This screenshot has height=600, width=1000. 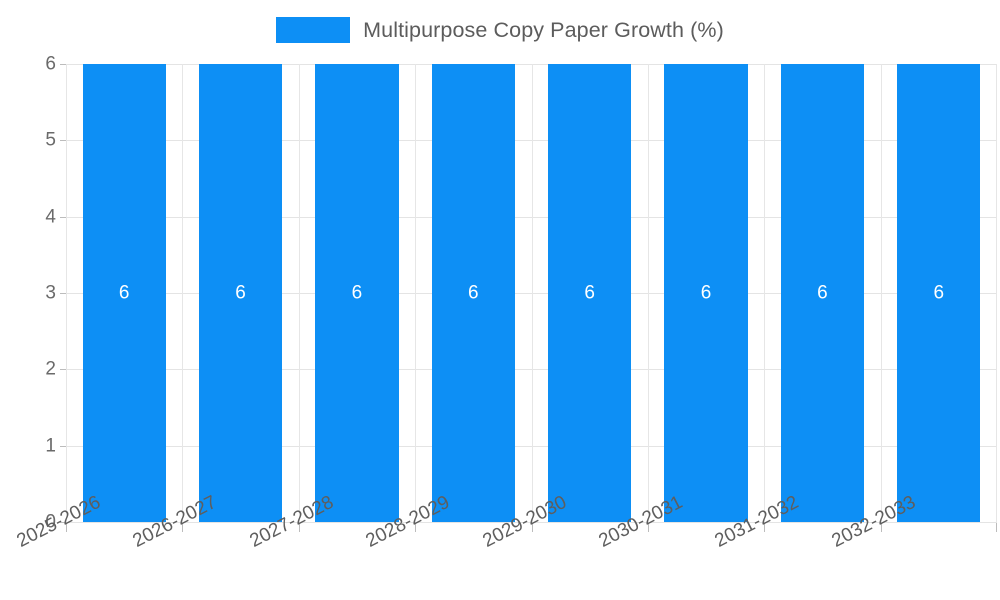 I want to click on x-axis-tick-label: 2025-2026, so click(x=59, y=521).